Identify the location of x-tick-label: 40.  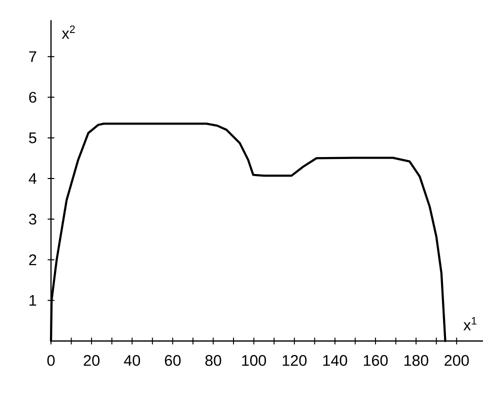
(132, 360).